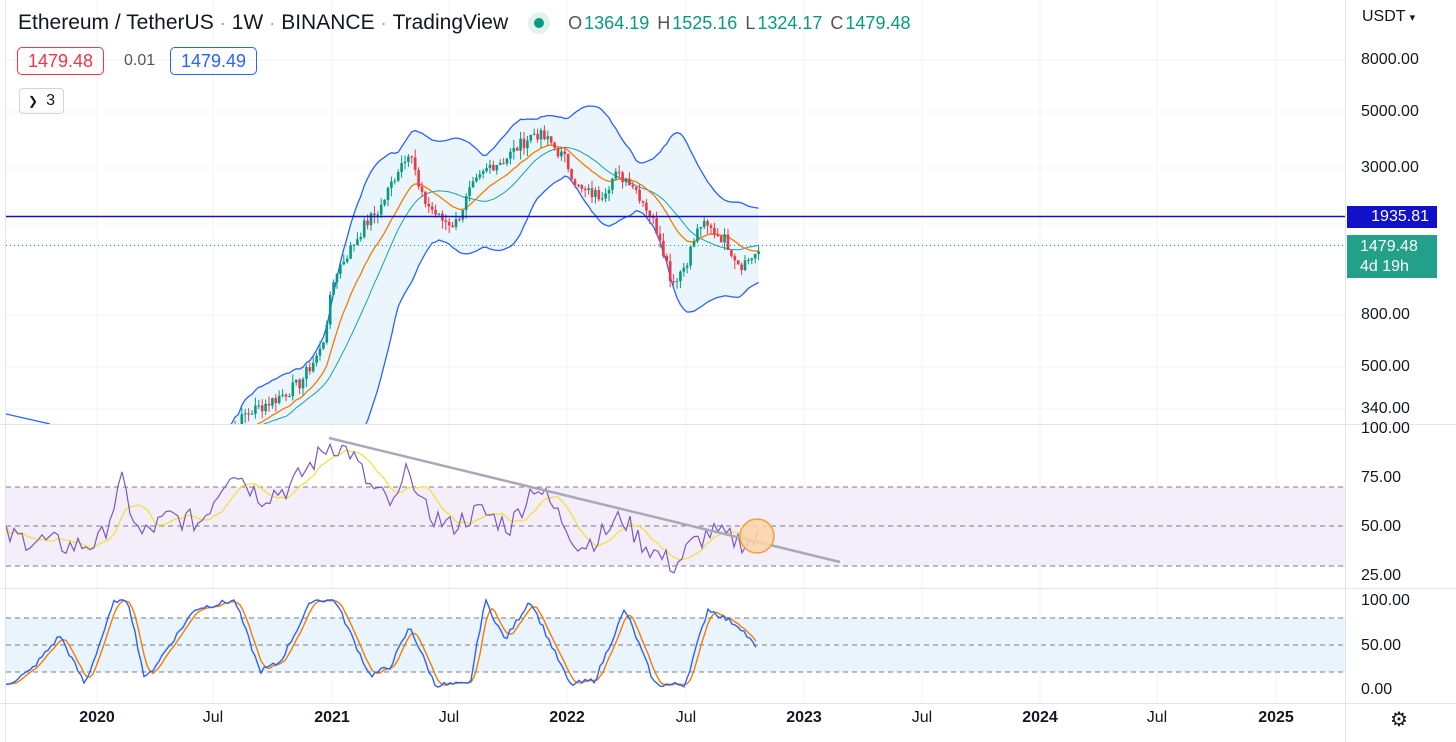 This screenshot has height=742, width=1456. What do you see at coordinates (332, 717) in the screenshot?
I see `time-axis-label: 2021` at bounding box center [332, 717].